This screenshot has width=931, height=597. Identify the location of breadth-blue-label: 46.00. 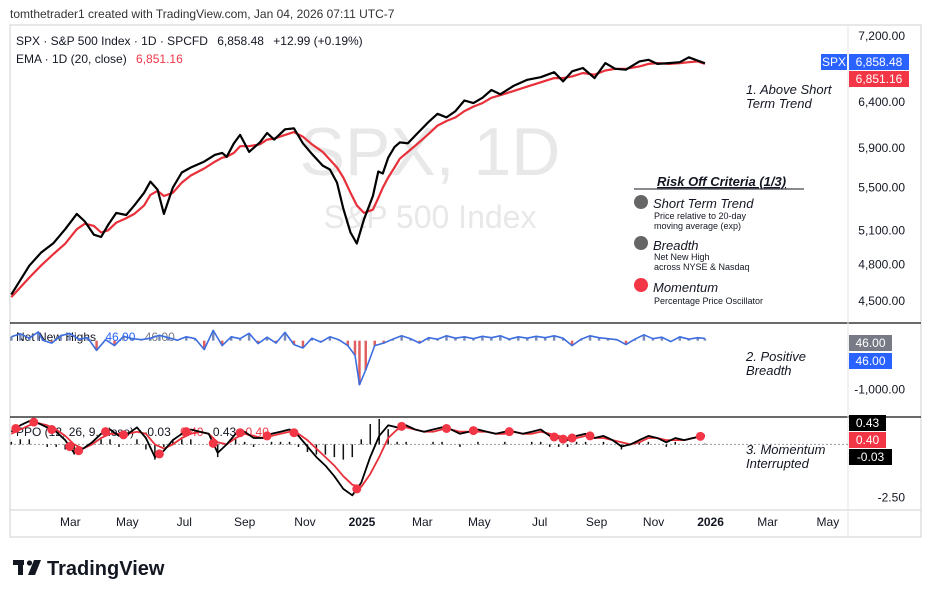
(870, 361).